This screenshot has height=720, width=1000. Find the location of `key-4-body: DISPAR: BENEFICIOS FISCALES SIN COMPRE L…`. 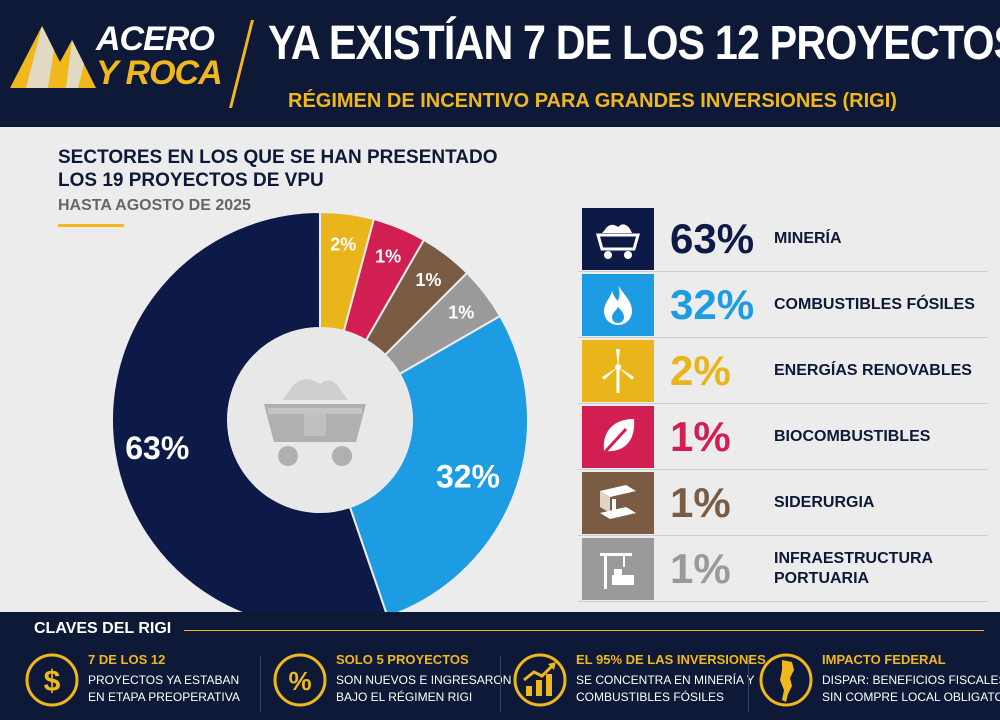

key-4-body: DISPAR: BENEFICIOS FISCALES SIN COMPRE L… is located at coordinates (911, 689).